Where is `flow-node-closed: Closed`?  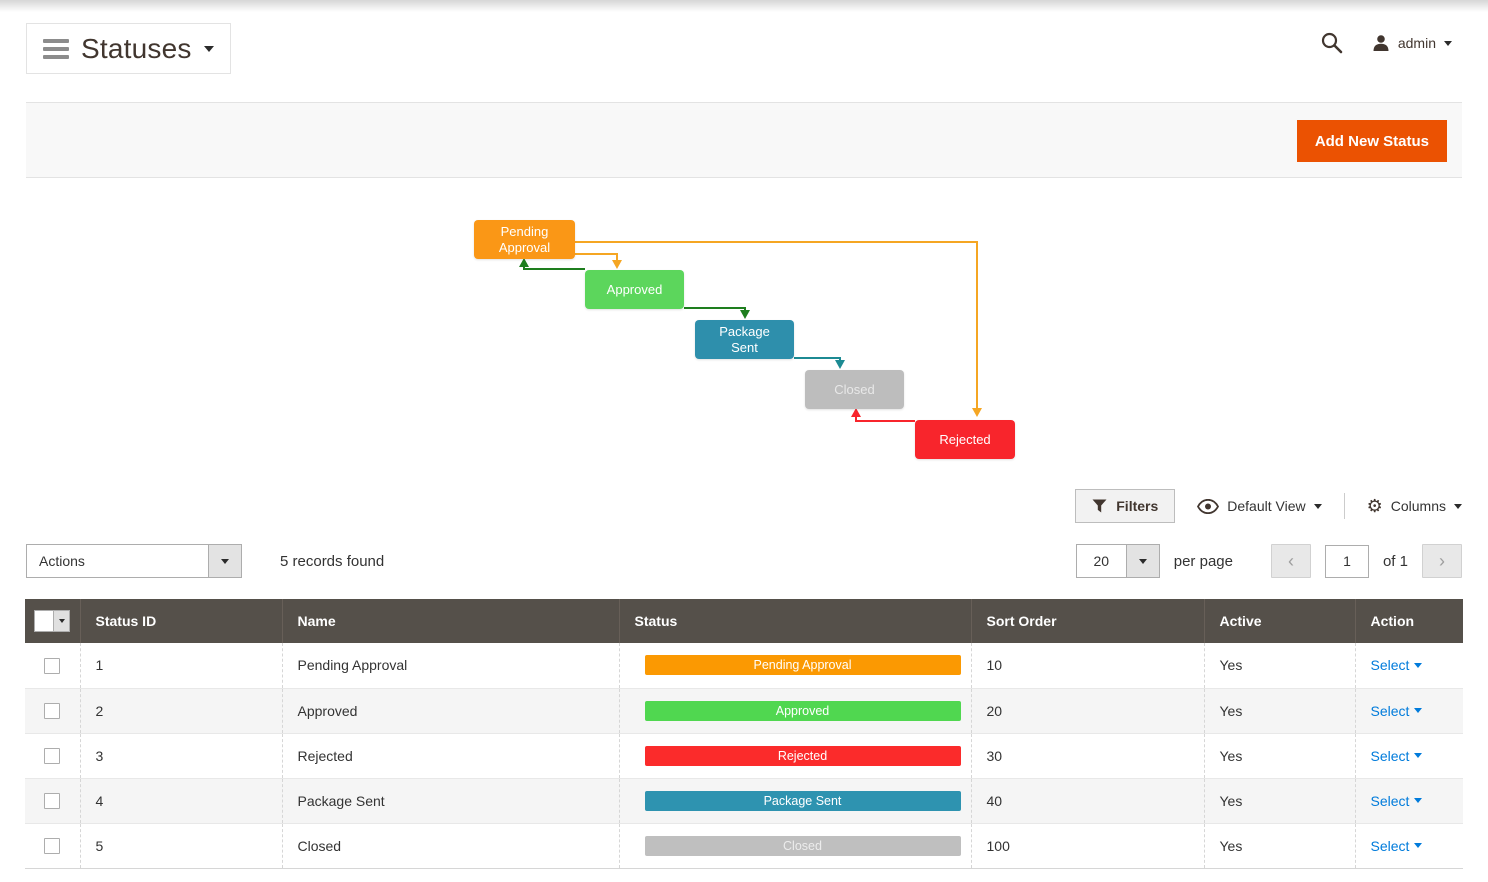
flow-node-closed: Closed is located at coordinates (854, 389).